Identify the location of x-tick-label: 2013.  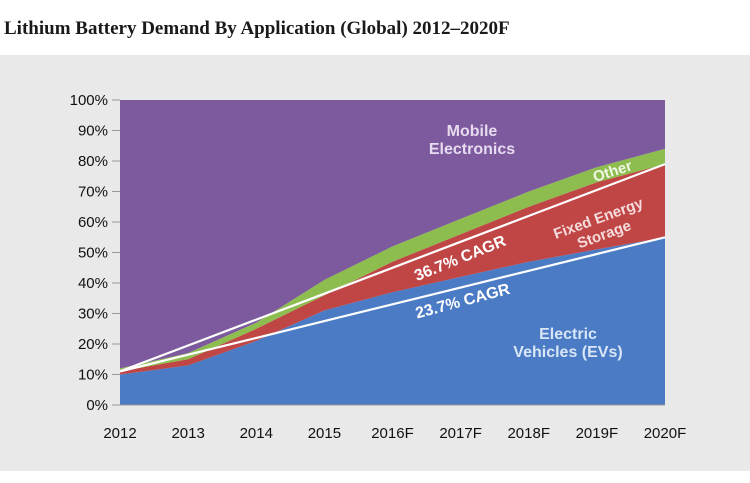
(187, 433).